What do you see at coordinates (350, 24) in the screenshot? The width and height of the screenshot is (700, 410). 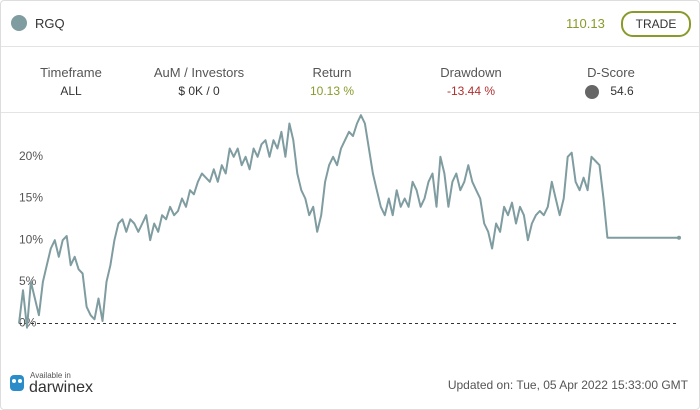 I see `header: RGQ 110.13 TRADE` at bounding box center [350, 24].